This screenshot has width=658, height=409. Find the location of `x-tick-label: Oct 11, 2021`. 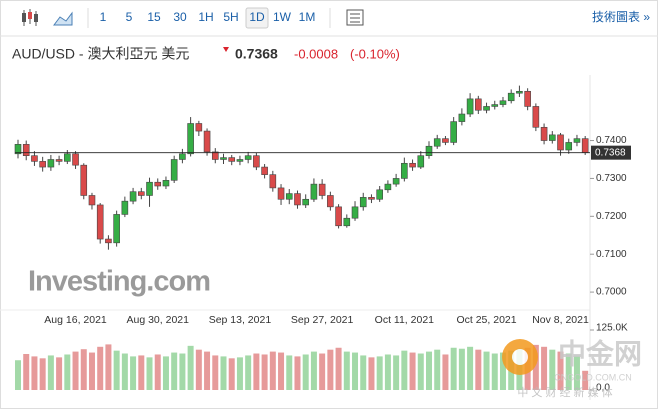

x-tick-label: Oct 11, 2021 is located at coordinates (405, 320).